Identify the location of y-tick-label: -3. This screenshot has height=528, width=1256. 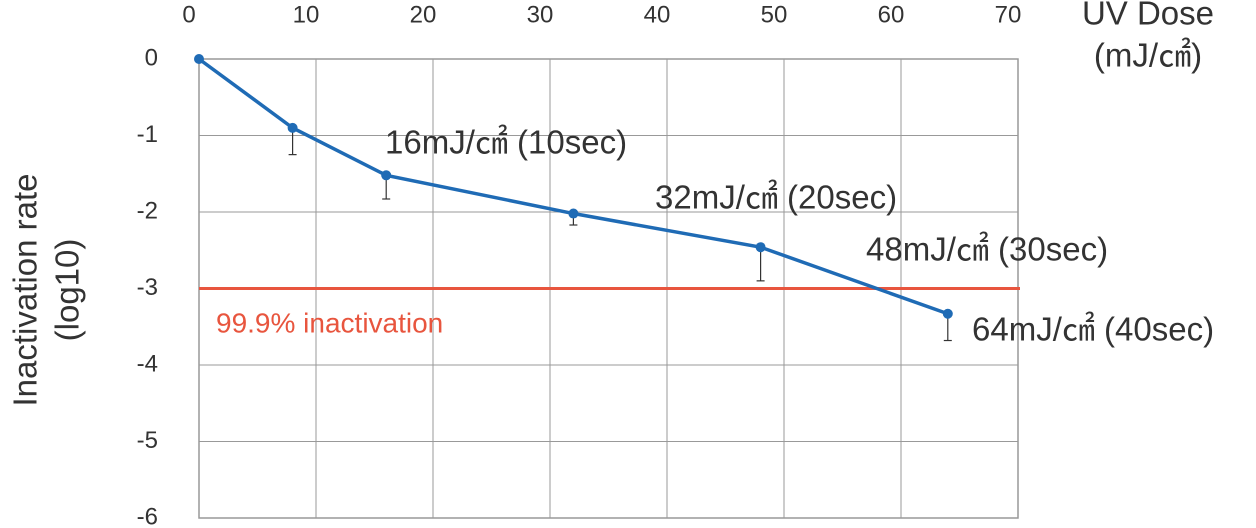
(147, 287).